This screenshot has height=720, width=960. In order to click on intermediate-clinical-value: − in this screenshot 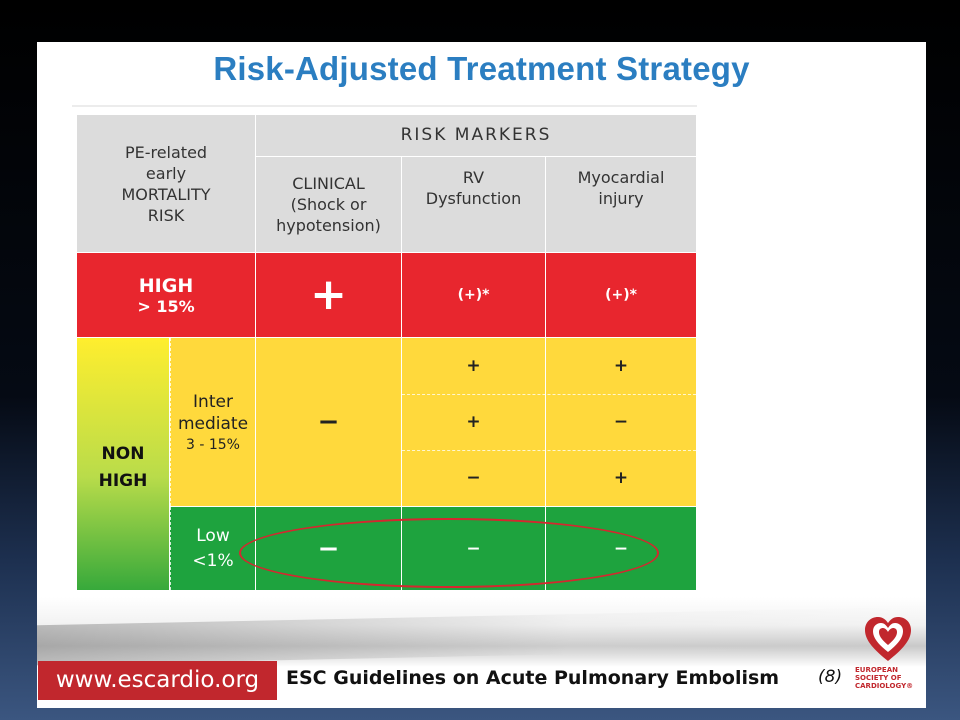, I will do `click(328, 422)`.